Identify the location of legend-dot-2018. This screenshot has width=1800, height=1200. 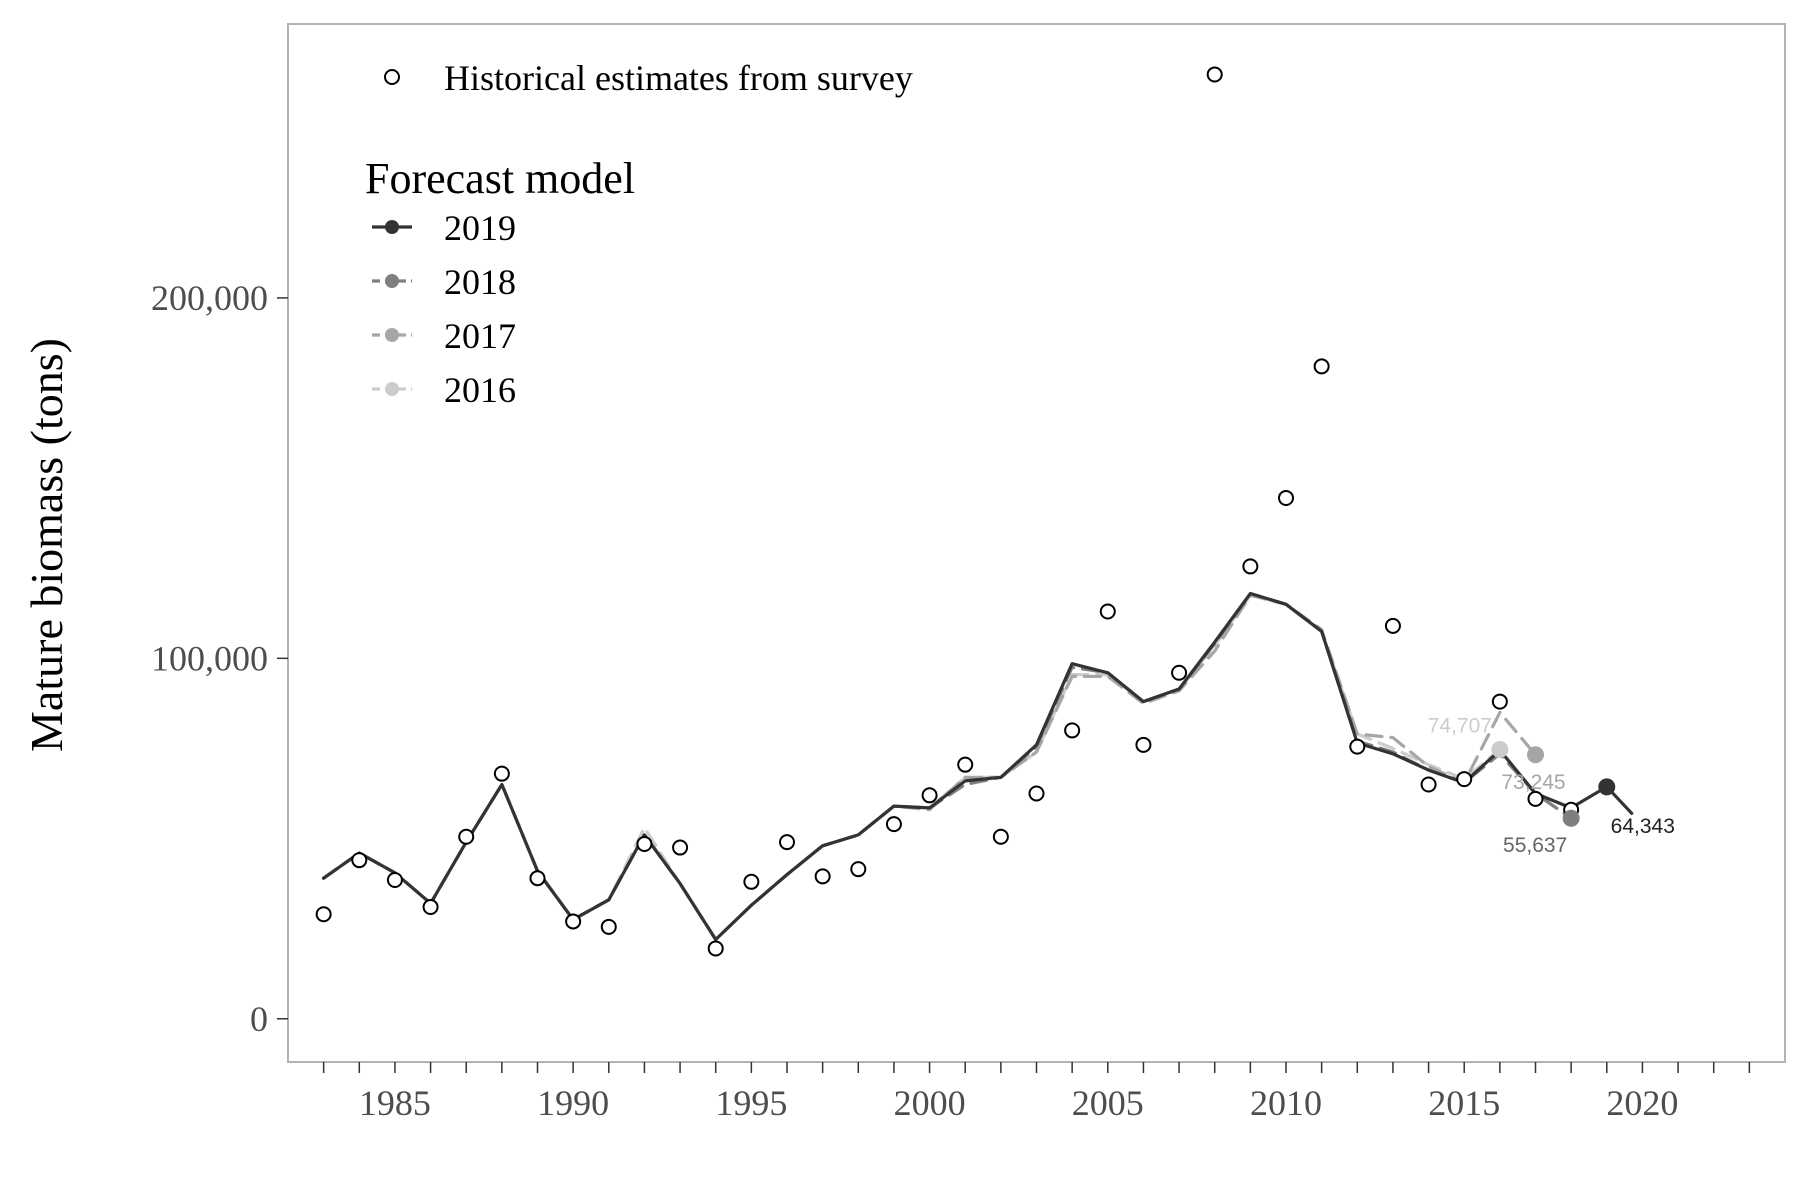
(392, 281).